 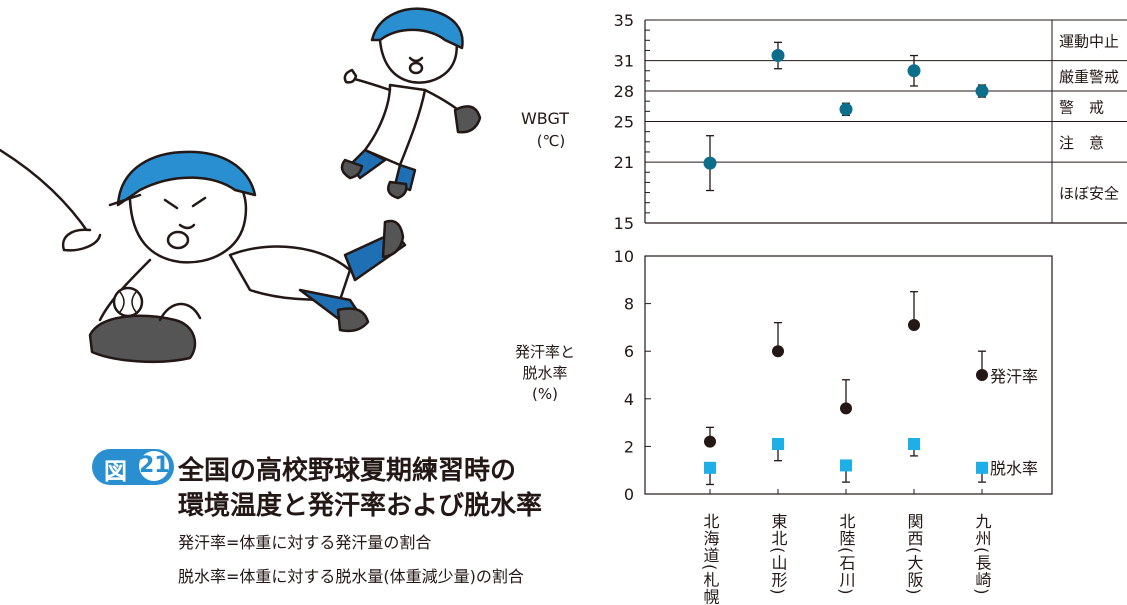 I want to click on sweat-tick-label: 10, so click(x=624, y=256).